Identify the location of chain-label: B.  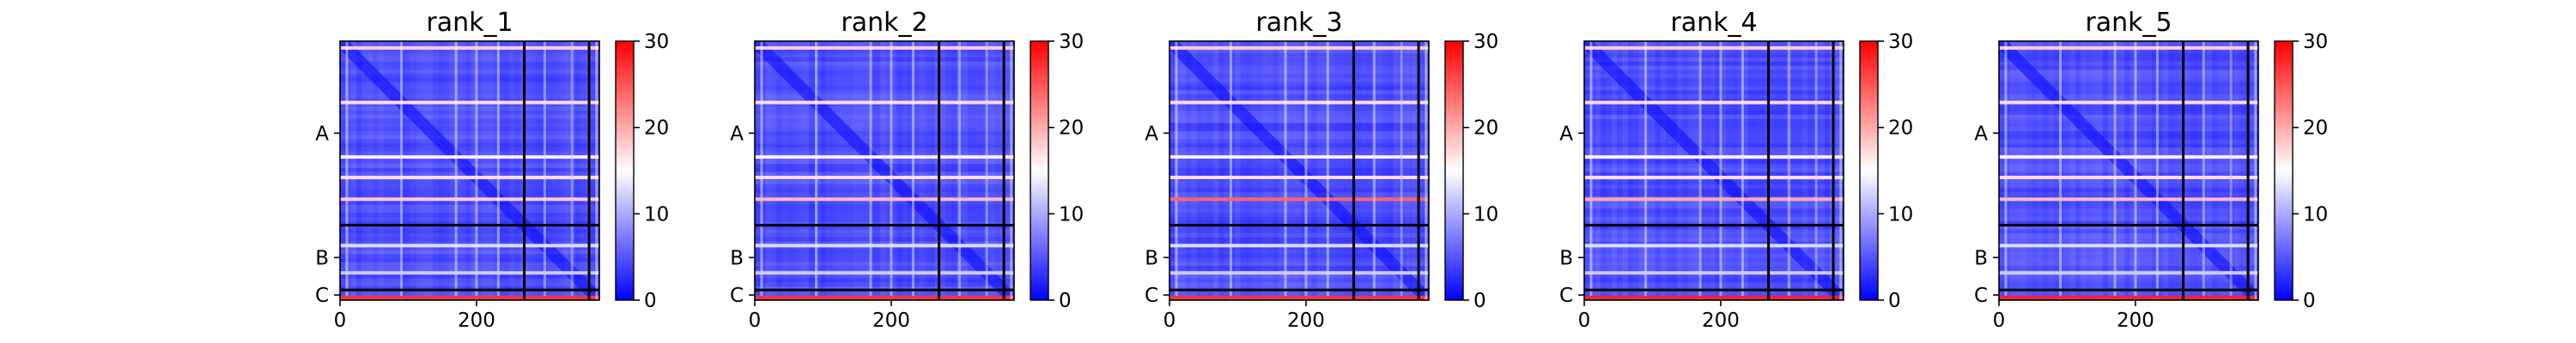
(737, 258).